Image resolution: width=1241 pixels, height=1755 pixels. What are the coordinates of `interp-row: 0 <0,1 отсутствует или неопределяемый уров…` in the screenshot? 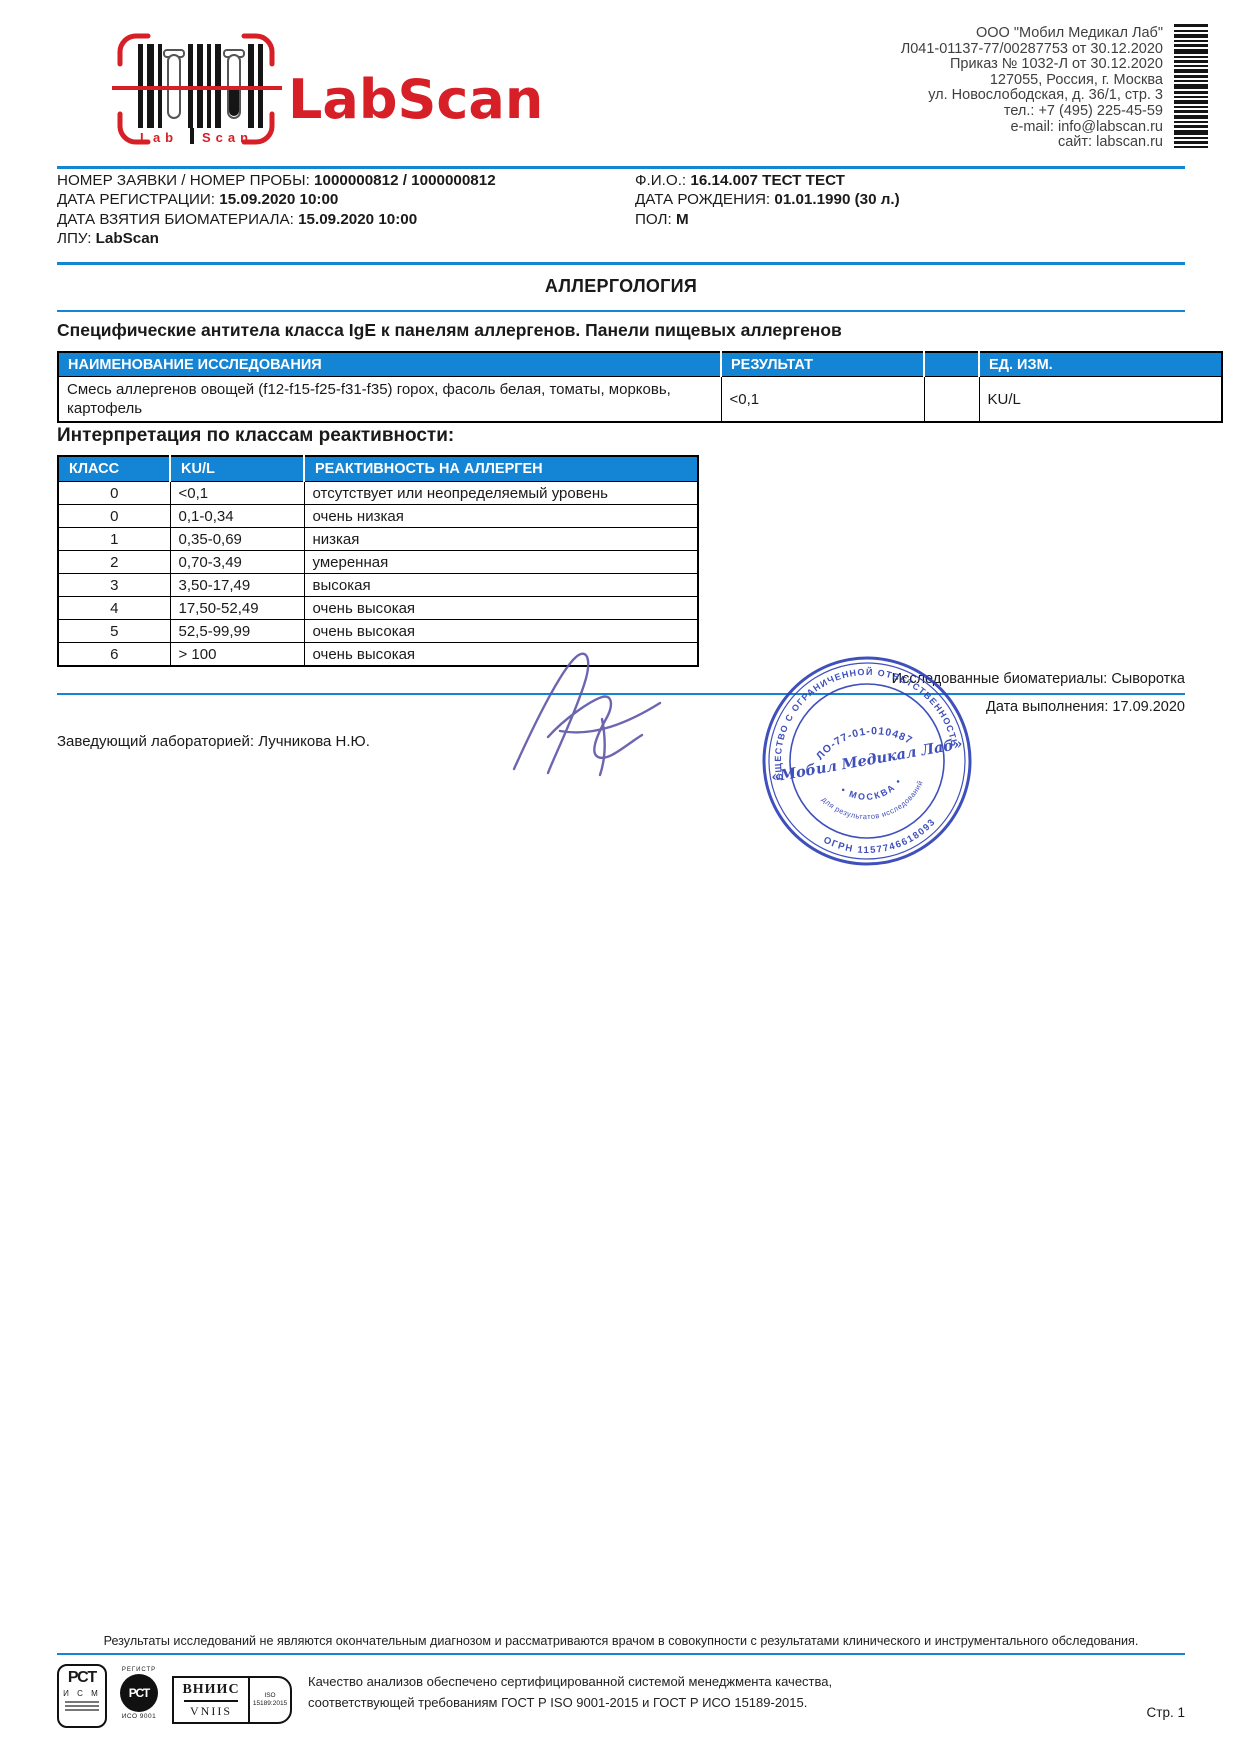 It's located at (378, 493).